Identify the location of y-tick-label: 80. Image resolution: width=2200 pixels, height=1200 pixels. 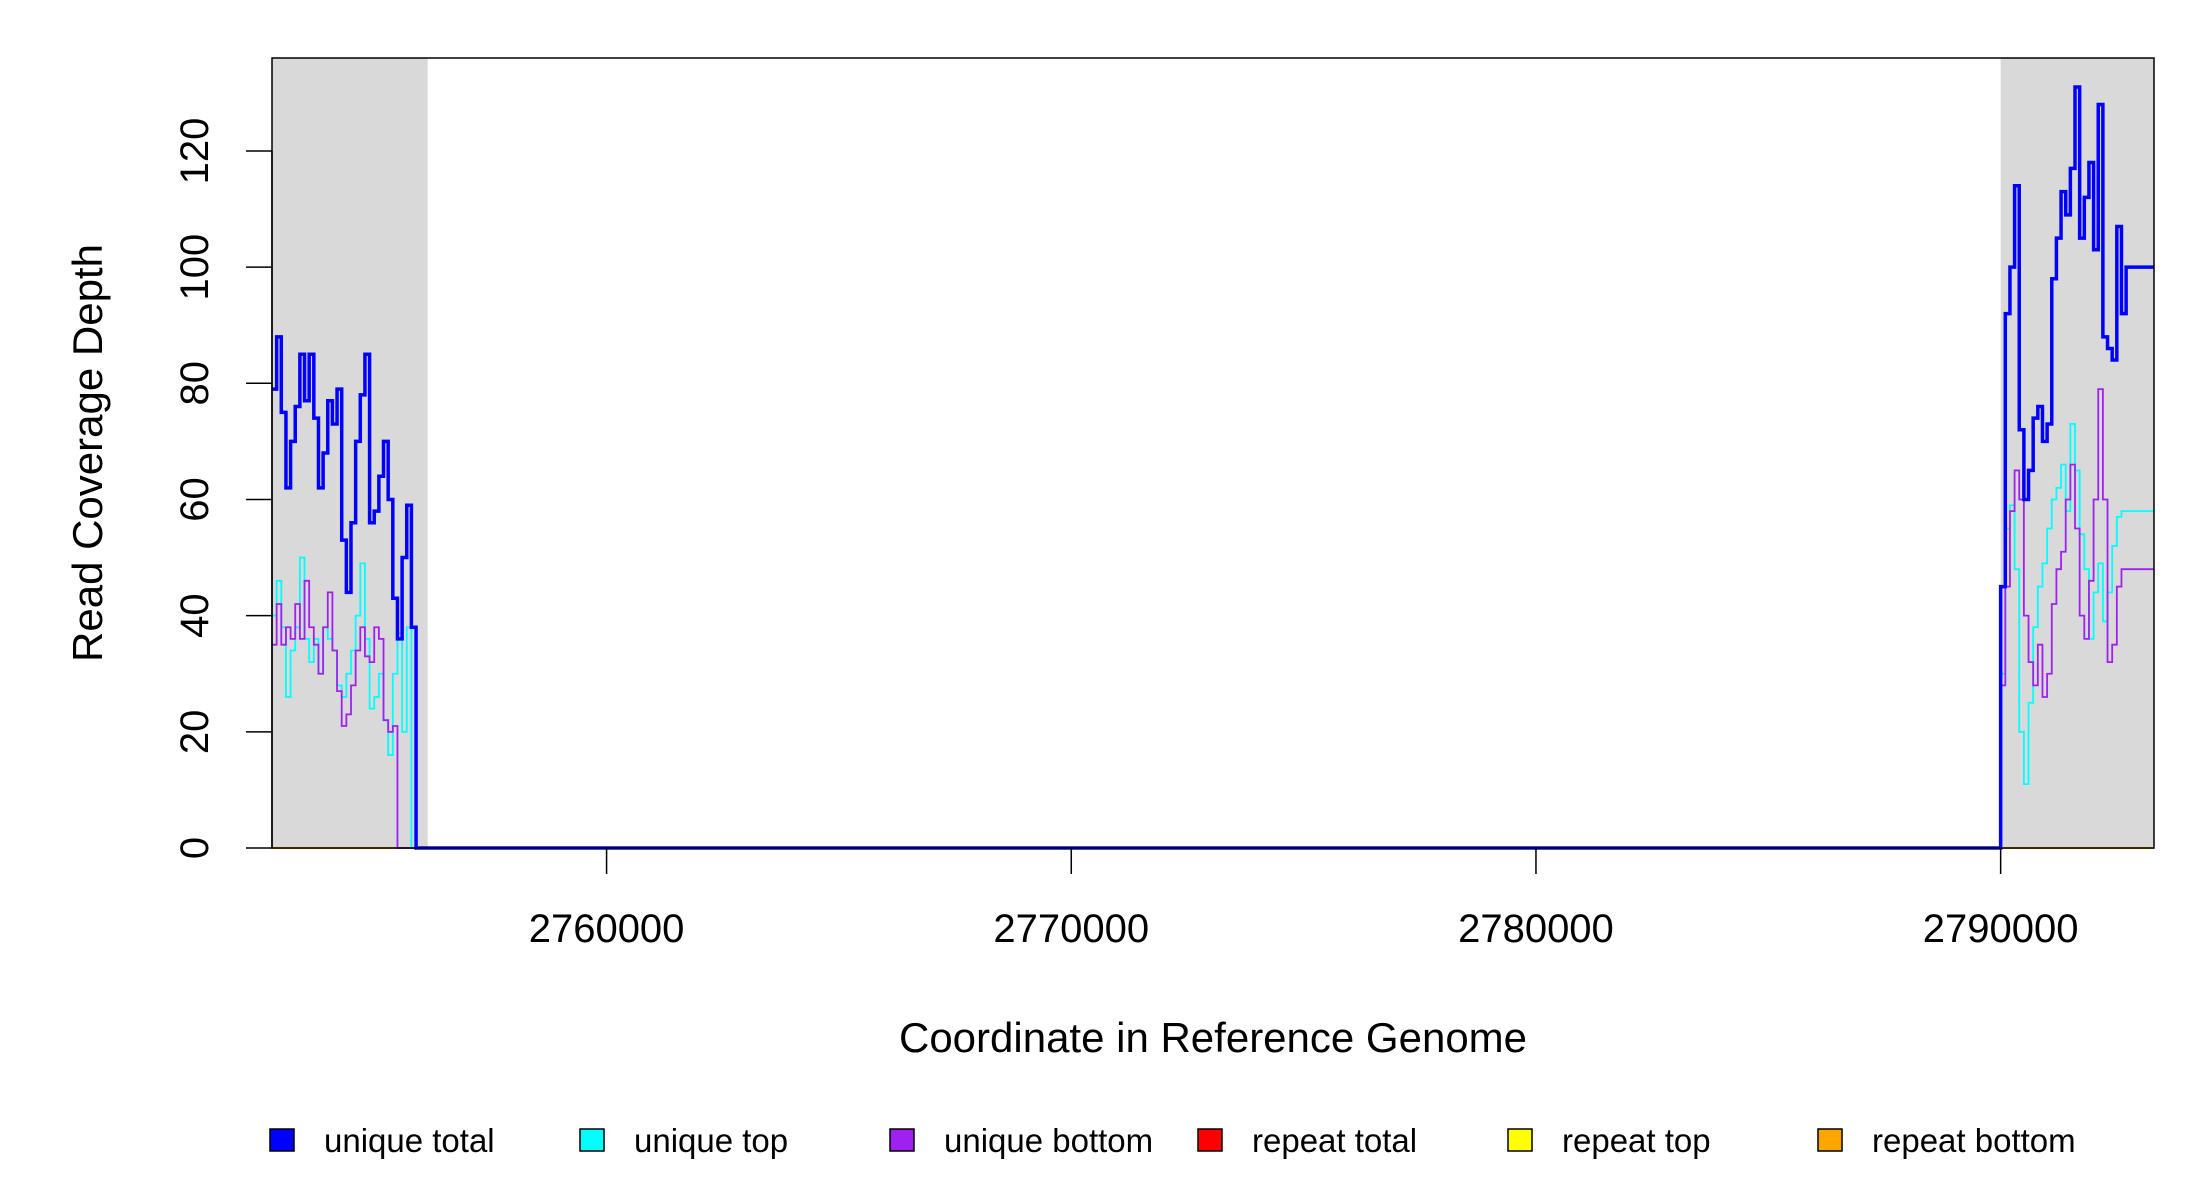
(195, 383).